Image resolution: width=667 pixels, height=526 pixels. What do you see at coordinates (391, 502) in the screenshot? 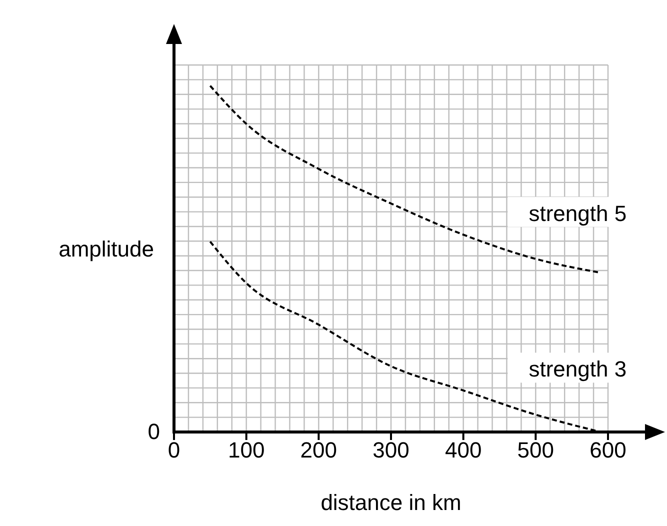
I see `x-axis-title: distance in km` at bounding box center [391, 502].